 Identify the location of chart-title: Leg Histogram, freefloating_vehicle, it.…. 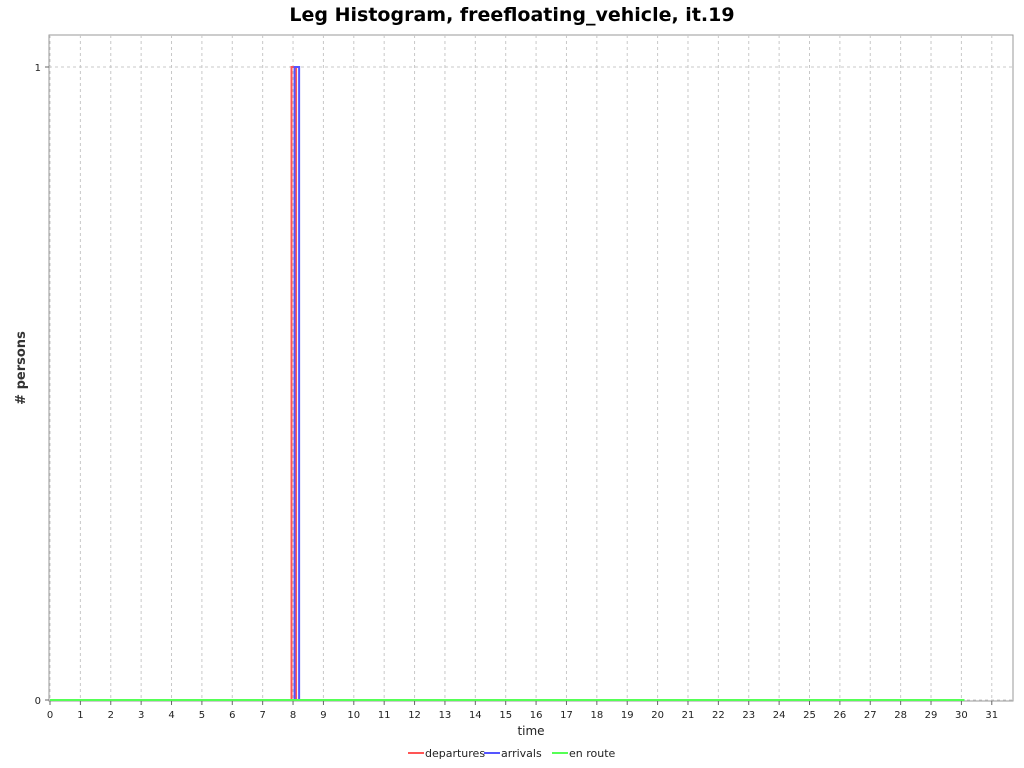
(511, 15).